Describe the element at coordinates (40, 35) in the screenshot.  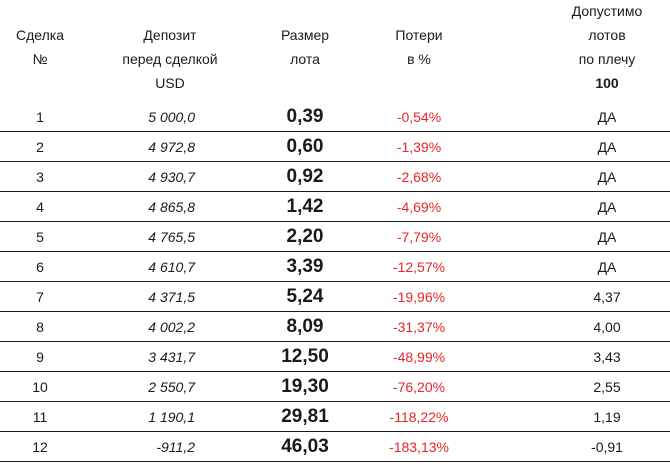
I see `header-deal-line1: Сделка` at that location.